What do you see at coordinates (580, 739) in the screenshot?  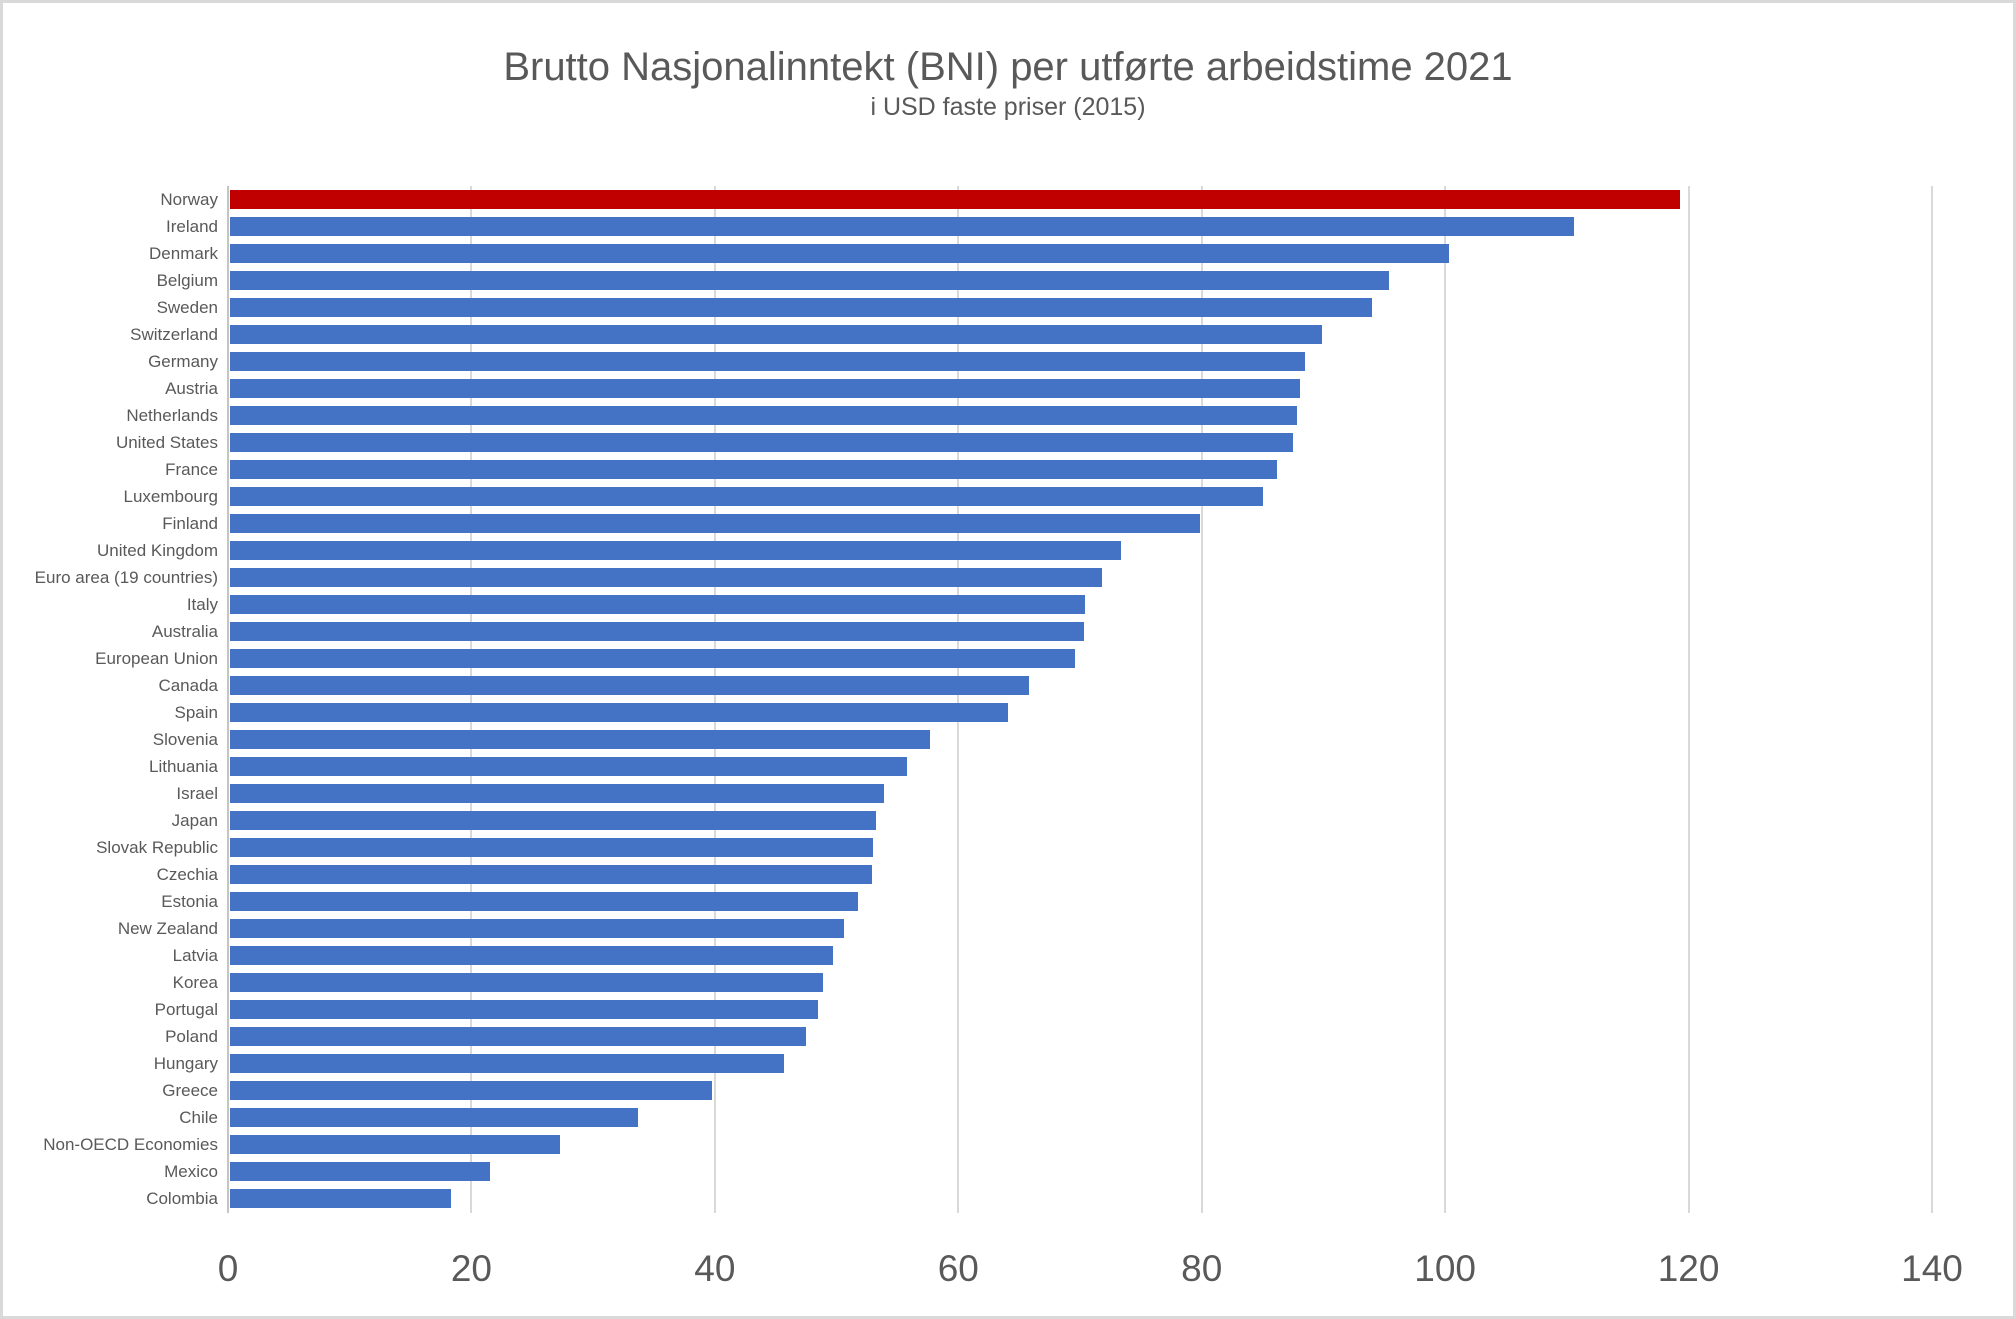 I see `bar-slovenia` at bounding box center [580, 739].